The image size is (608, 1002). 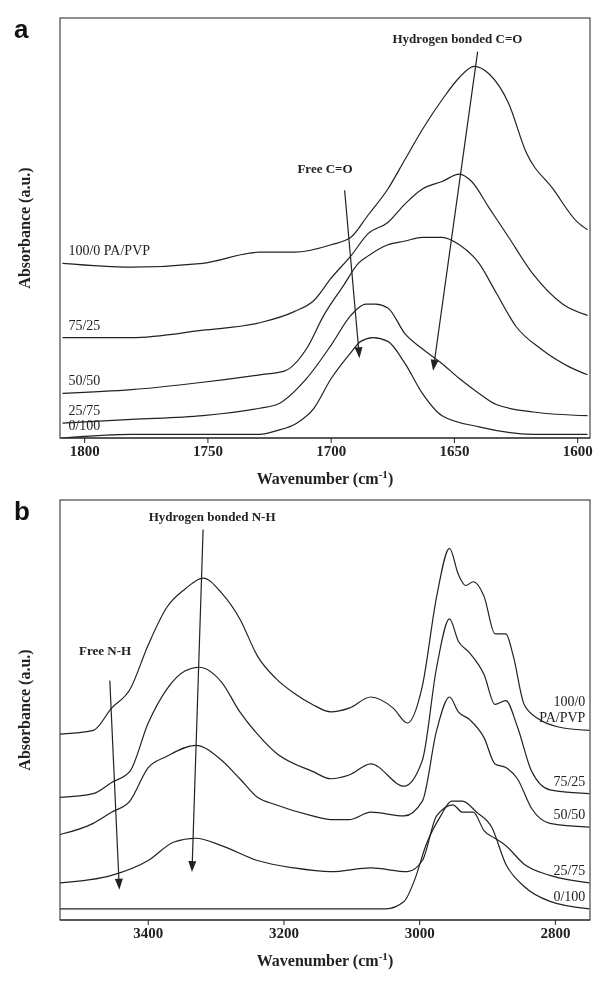 What do you see at coordinates (331, 450) in the screenshot?
I see `x-tick-label: 1700` at bounding box center [331, 450].